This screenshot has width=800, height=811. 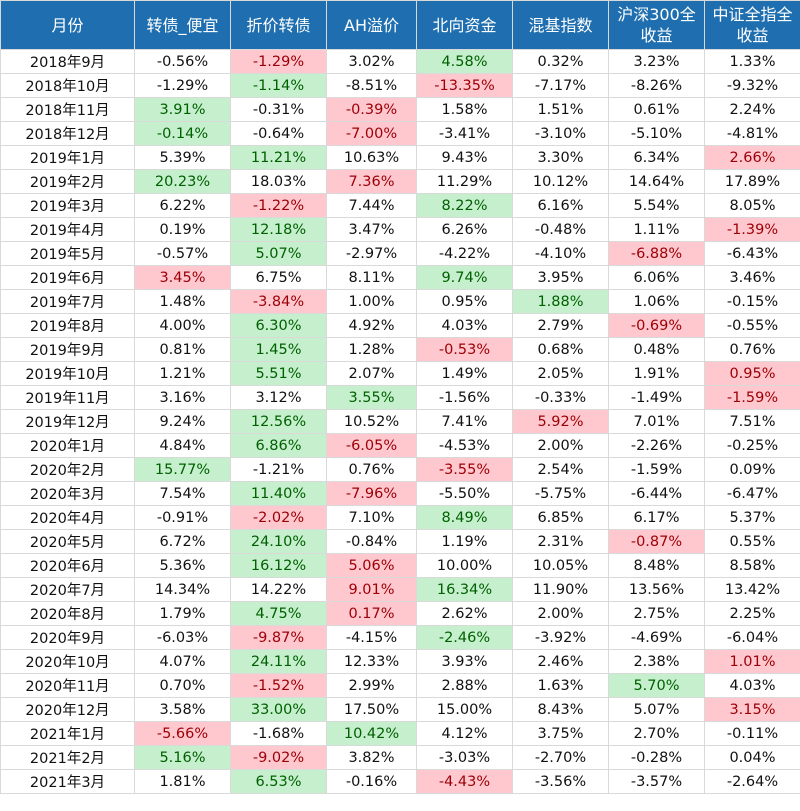 I want to click on cell-csi300-total-return: 0.48%, so click(x=656, y=349).